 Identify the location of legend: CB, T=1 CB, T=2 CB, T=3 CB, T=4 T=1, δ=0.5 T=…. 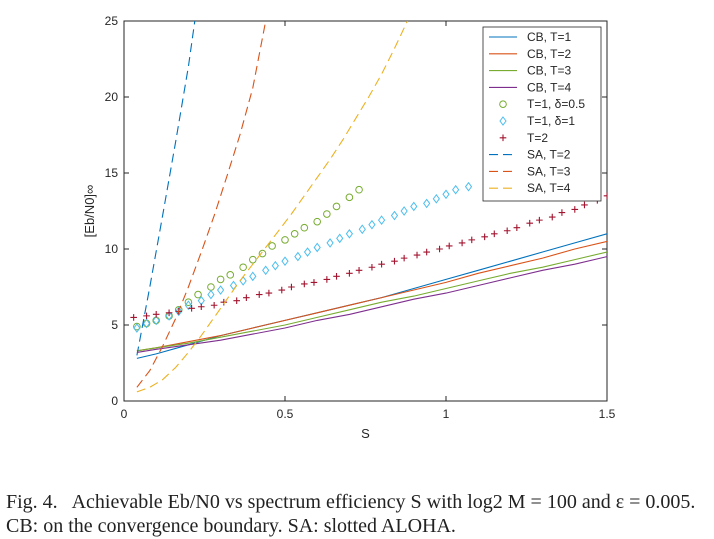
(542, 114).